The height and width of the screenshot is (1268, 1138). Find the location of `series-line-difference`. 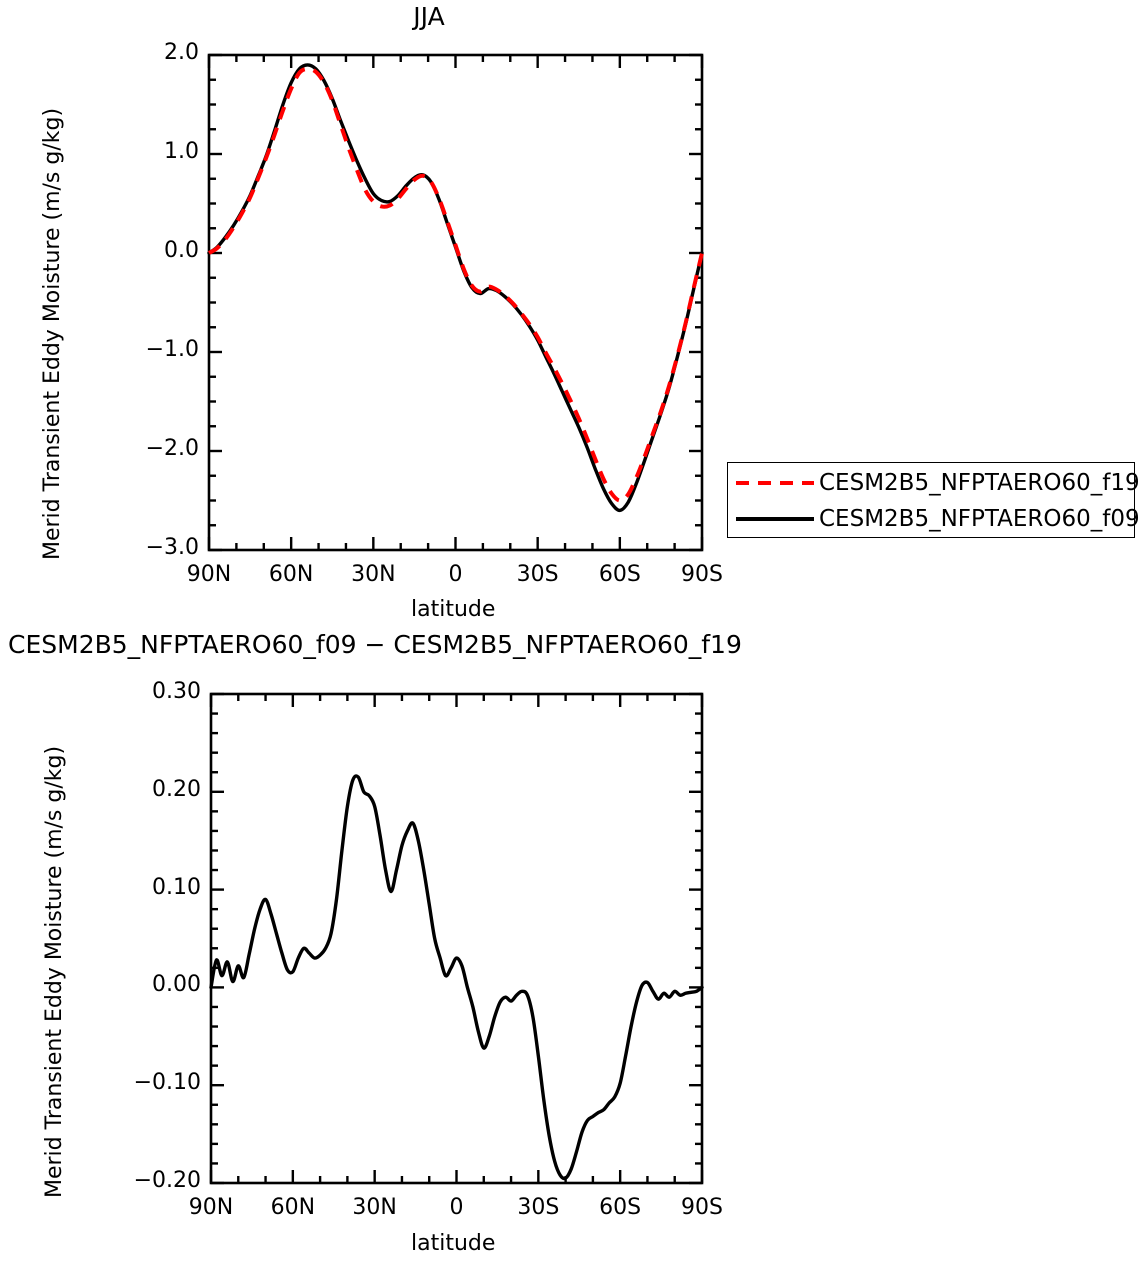

series-line-difference is located at coordinates (456, 977).